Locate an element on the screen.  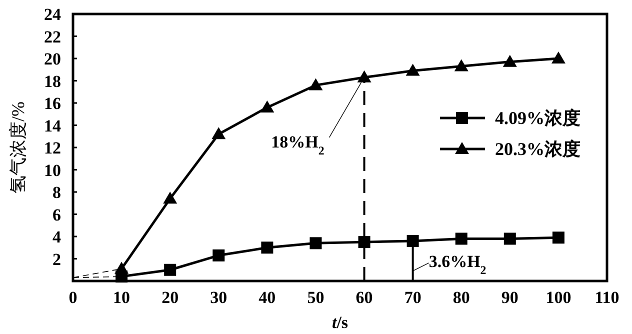
annotation: 18%H$_{2}$ is located at coordinates (297, 145).